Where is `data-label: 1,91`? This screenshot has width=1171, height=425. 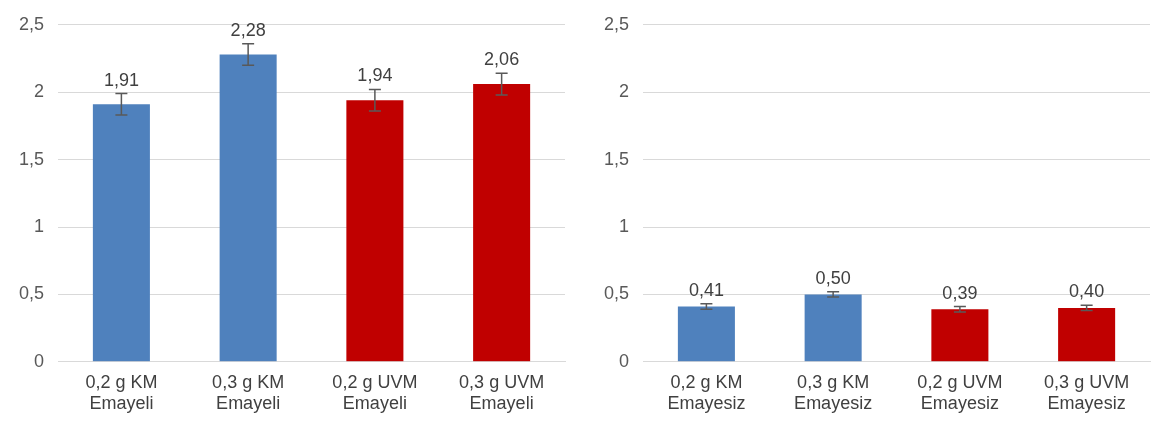 data-label: 1,91 is located at coordinates (121, 79).